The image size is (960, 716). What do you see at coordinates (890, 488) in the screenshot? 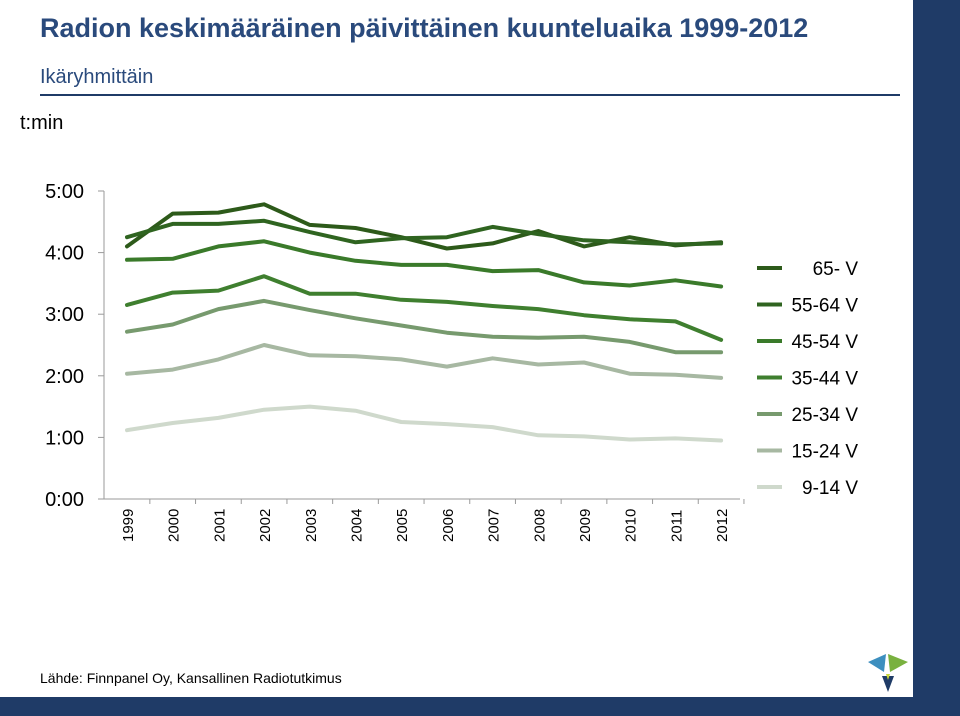
I see `value-2012-label: 0:57` at bounding box center [890, 488].